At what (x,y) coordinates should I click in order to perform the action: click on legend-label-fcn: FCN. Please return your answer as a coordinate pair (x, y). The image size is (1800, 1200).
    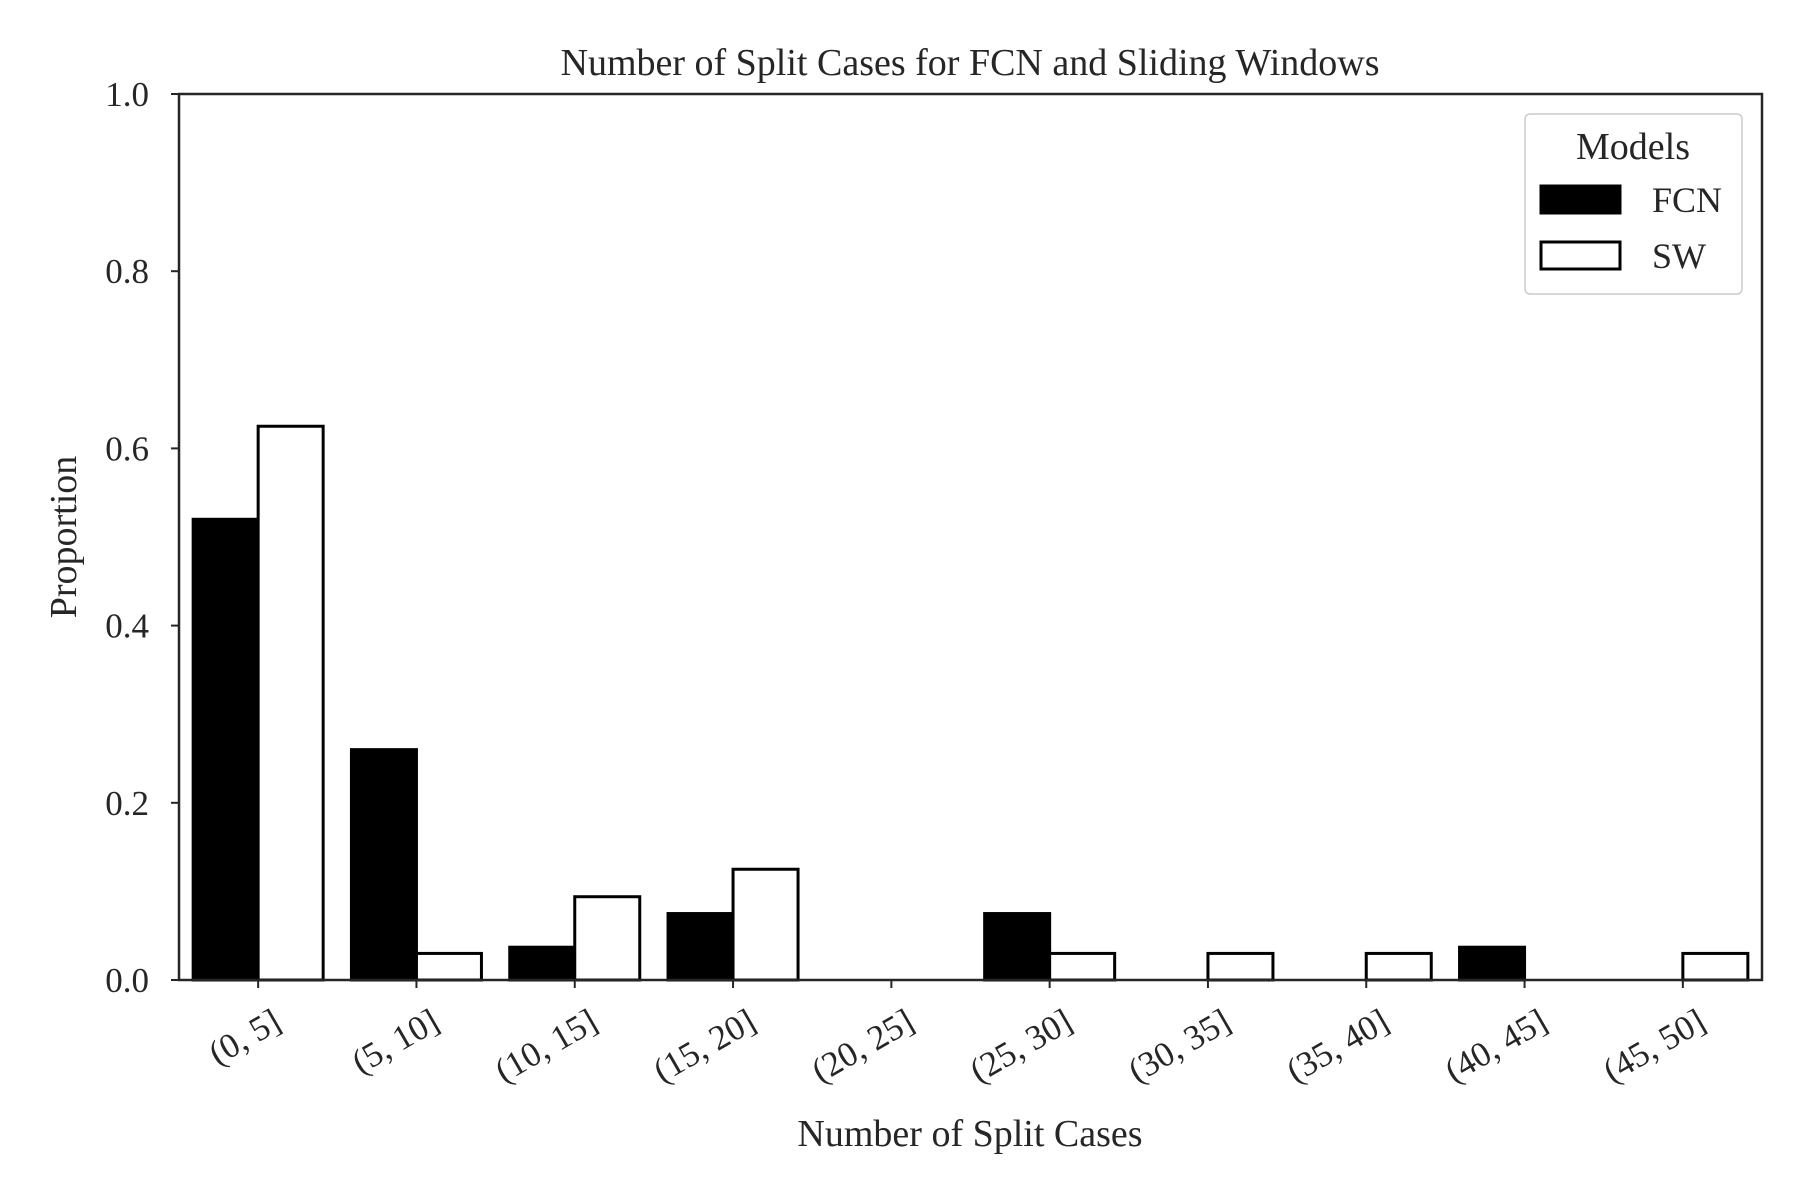
    Looking at the image, I should click on (1687, 200).